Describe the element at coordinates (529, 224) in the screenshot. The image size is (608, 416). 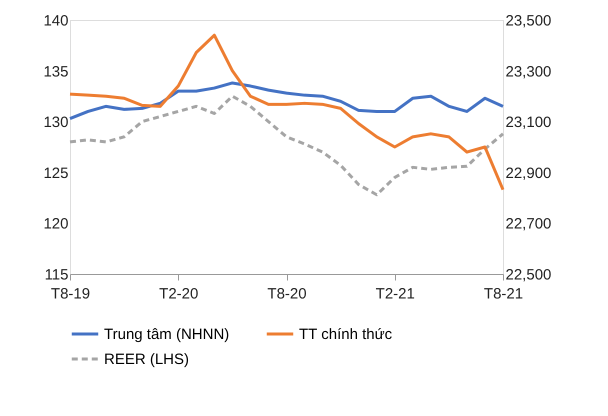
I see `y2-tick-label: 22,700` at that location.